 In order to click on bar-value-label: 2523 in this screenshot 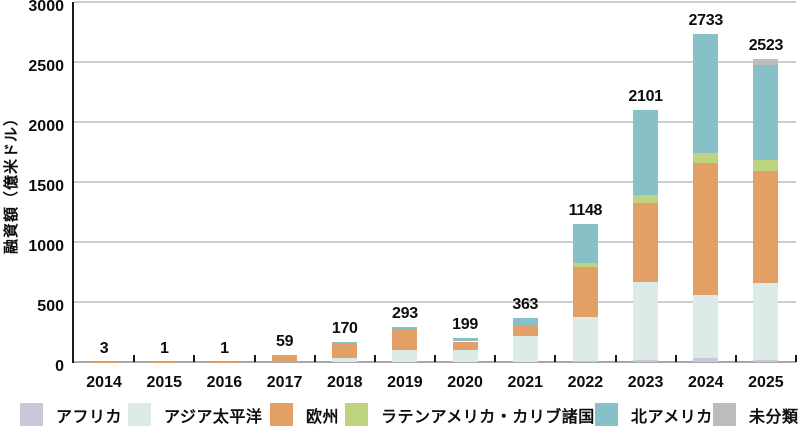, I will do `click(766, 46)`.